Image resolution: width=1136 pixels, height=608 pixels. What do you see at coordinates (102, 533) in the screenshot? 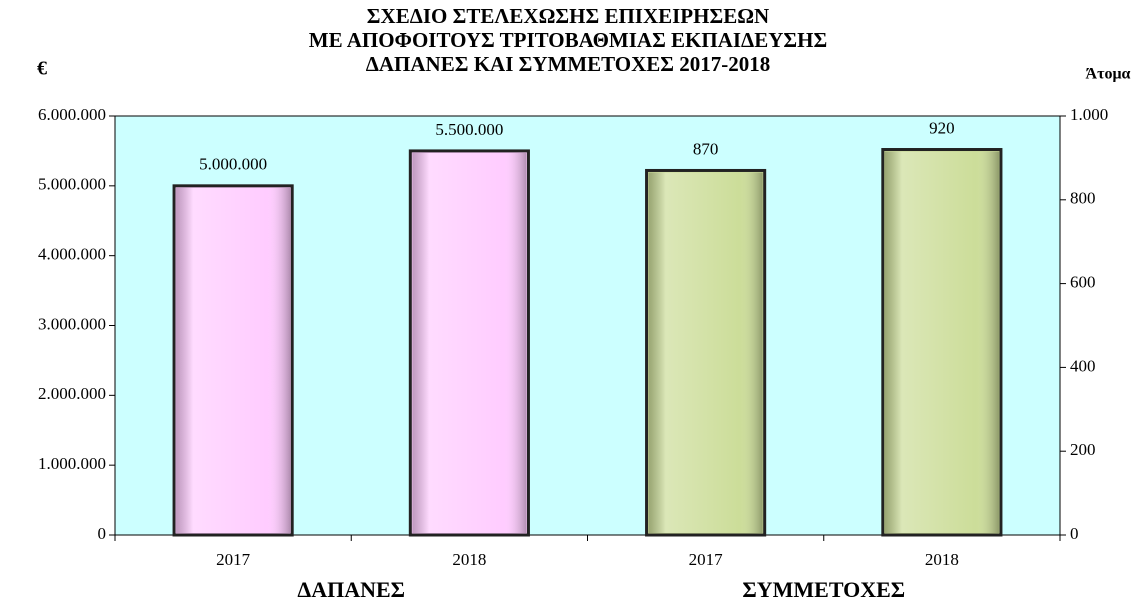
I see `y-tick-label: 0` at bounding box center [102, 533].